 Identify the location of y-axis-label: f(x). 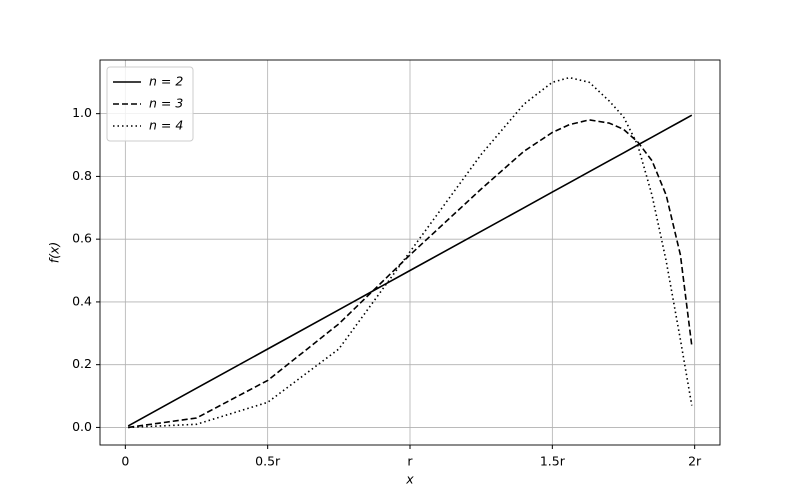
(54, 253).